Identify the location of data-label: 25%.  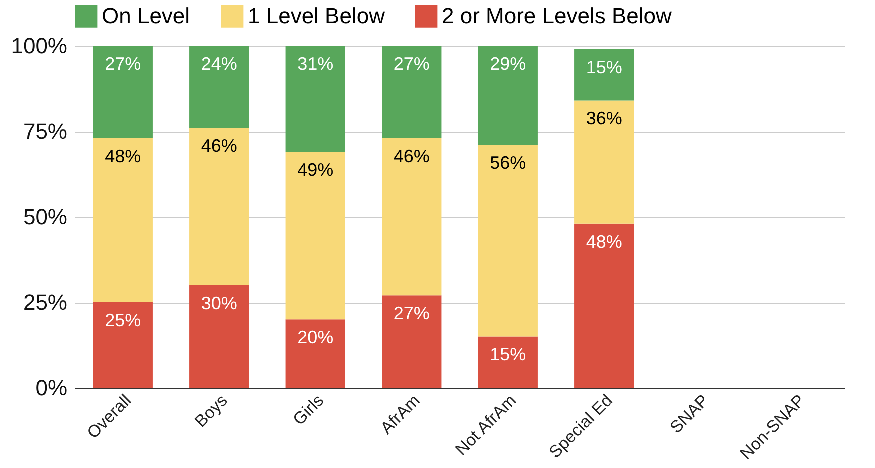
(123, 320).